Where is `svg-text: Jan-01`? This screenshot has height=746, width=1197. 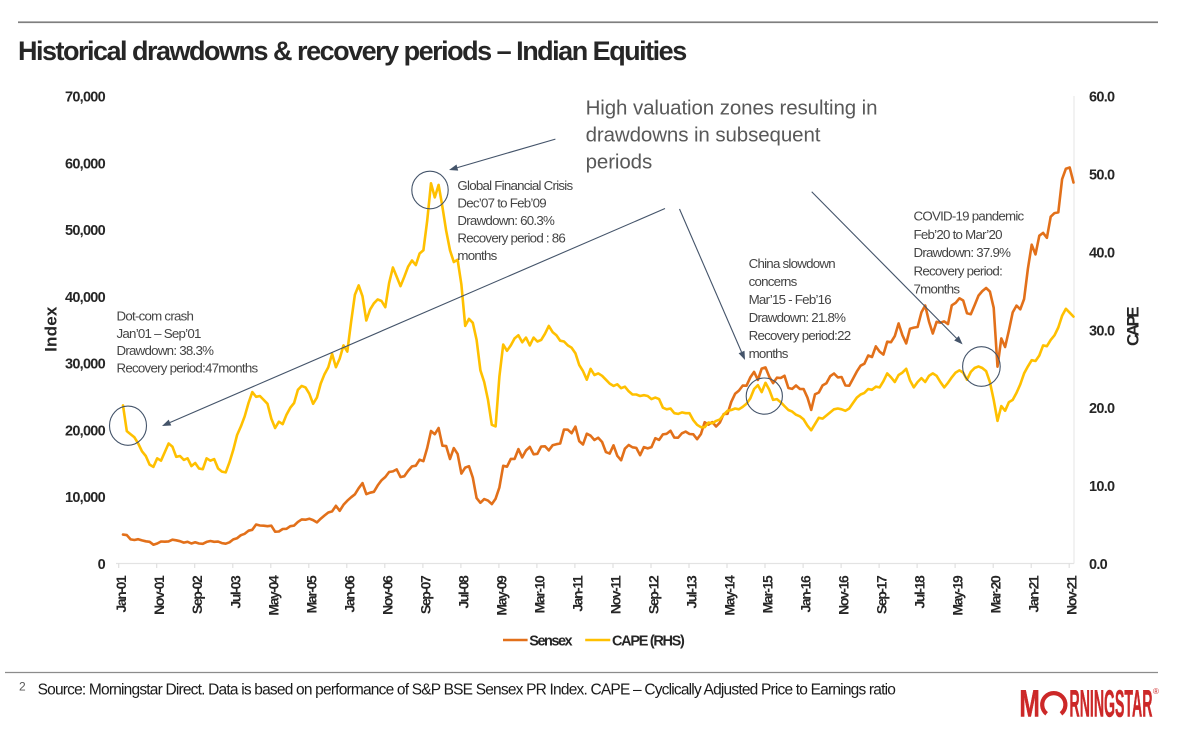 svg-text: Jan-01 is located at coordinates (121, 594).